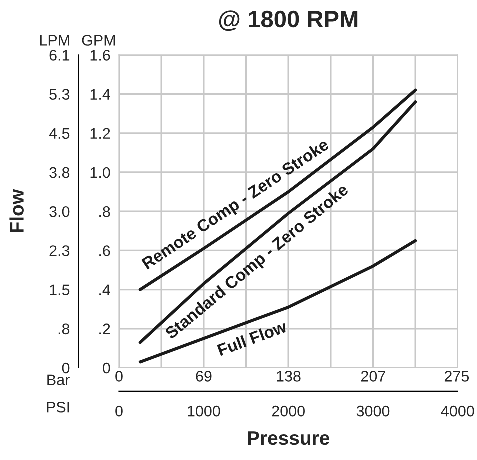 The width and height of the screenshot is (477, 460). What do you see at coordinates (100, 172) in the screenshot?
I see `y2-tick-label: 1.0` at bounding box center [100, 172].